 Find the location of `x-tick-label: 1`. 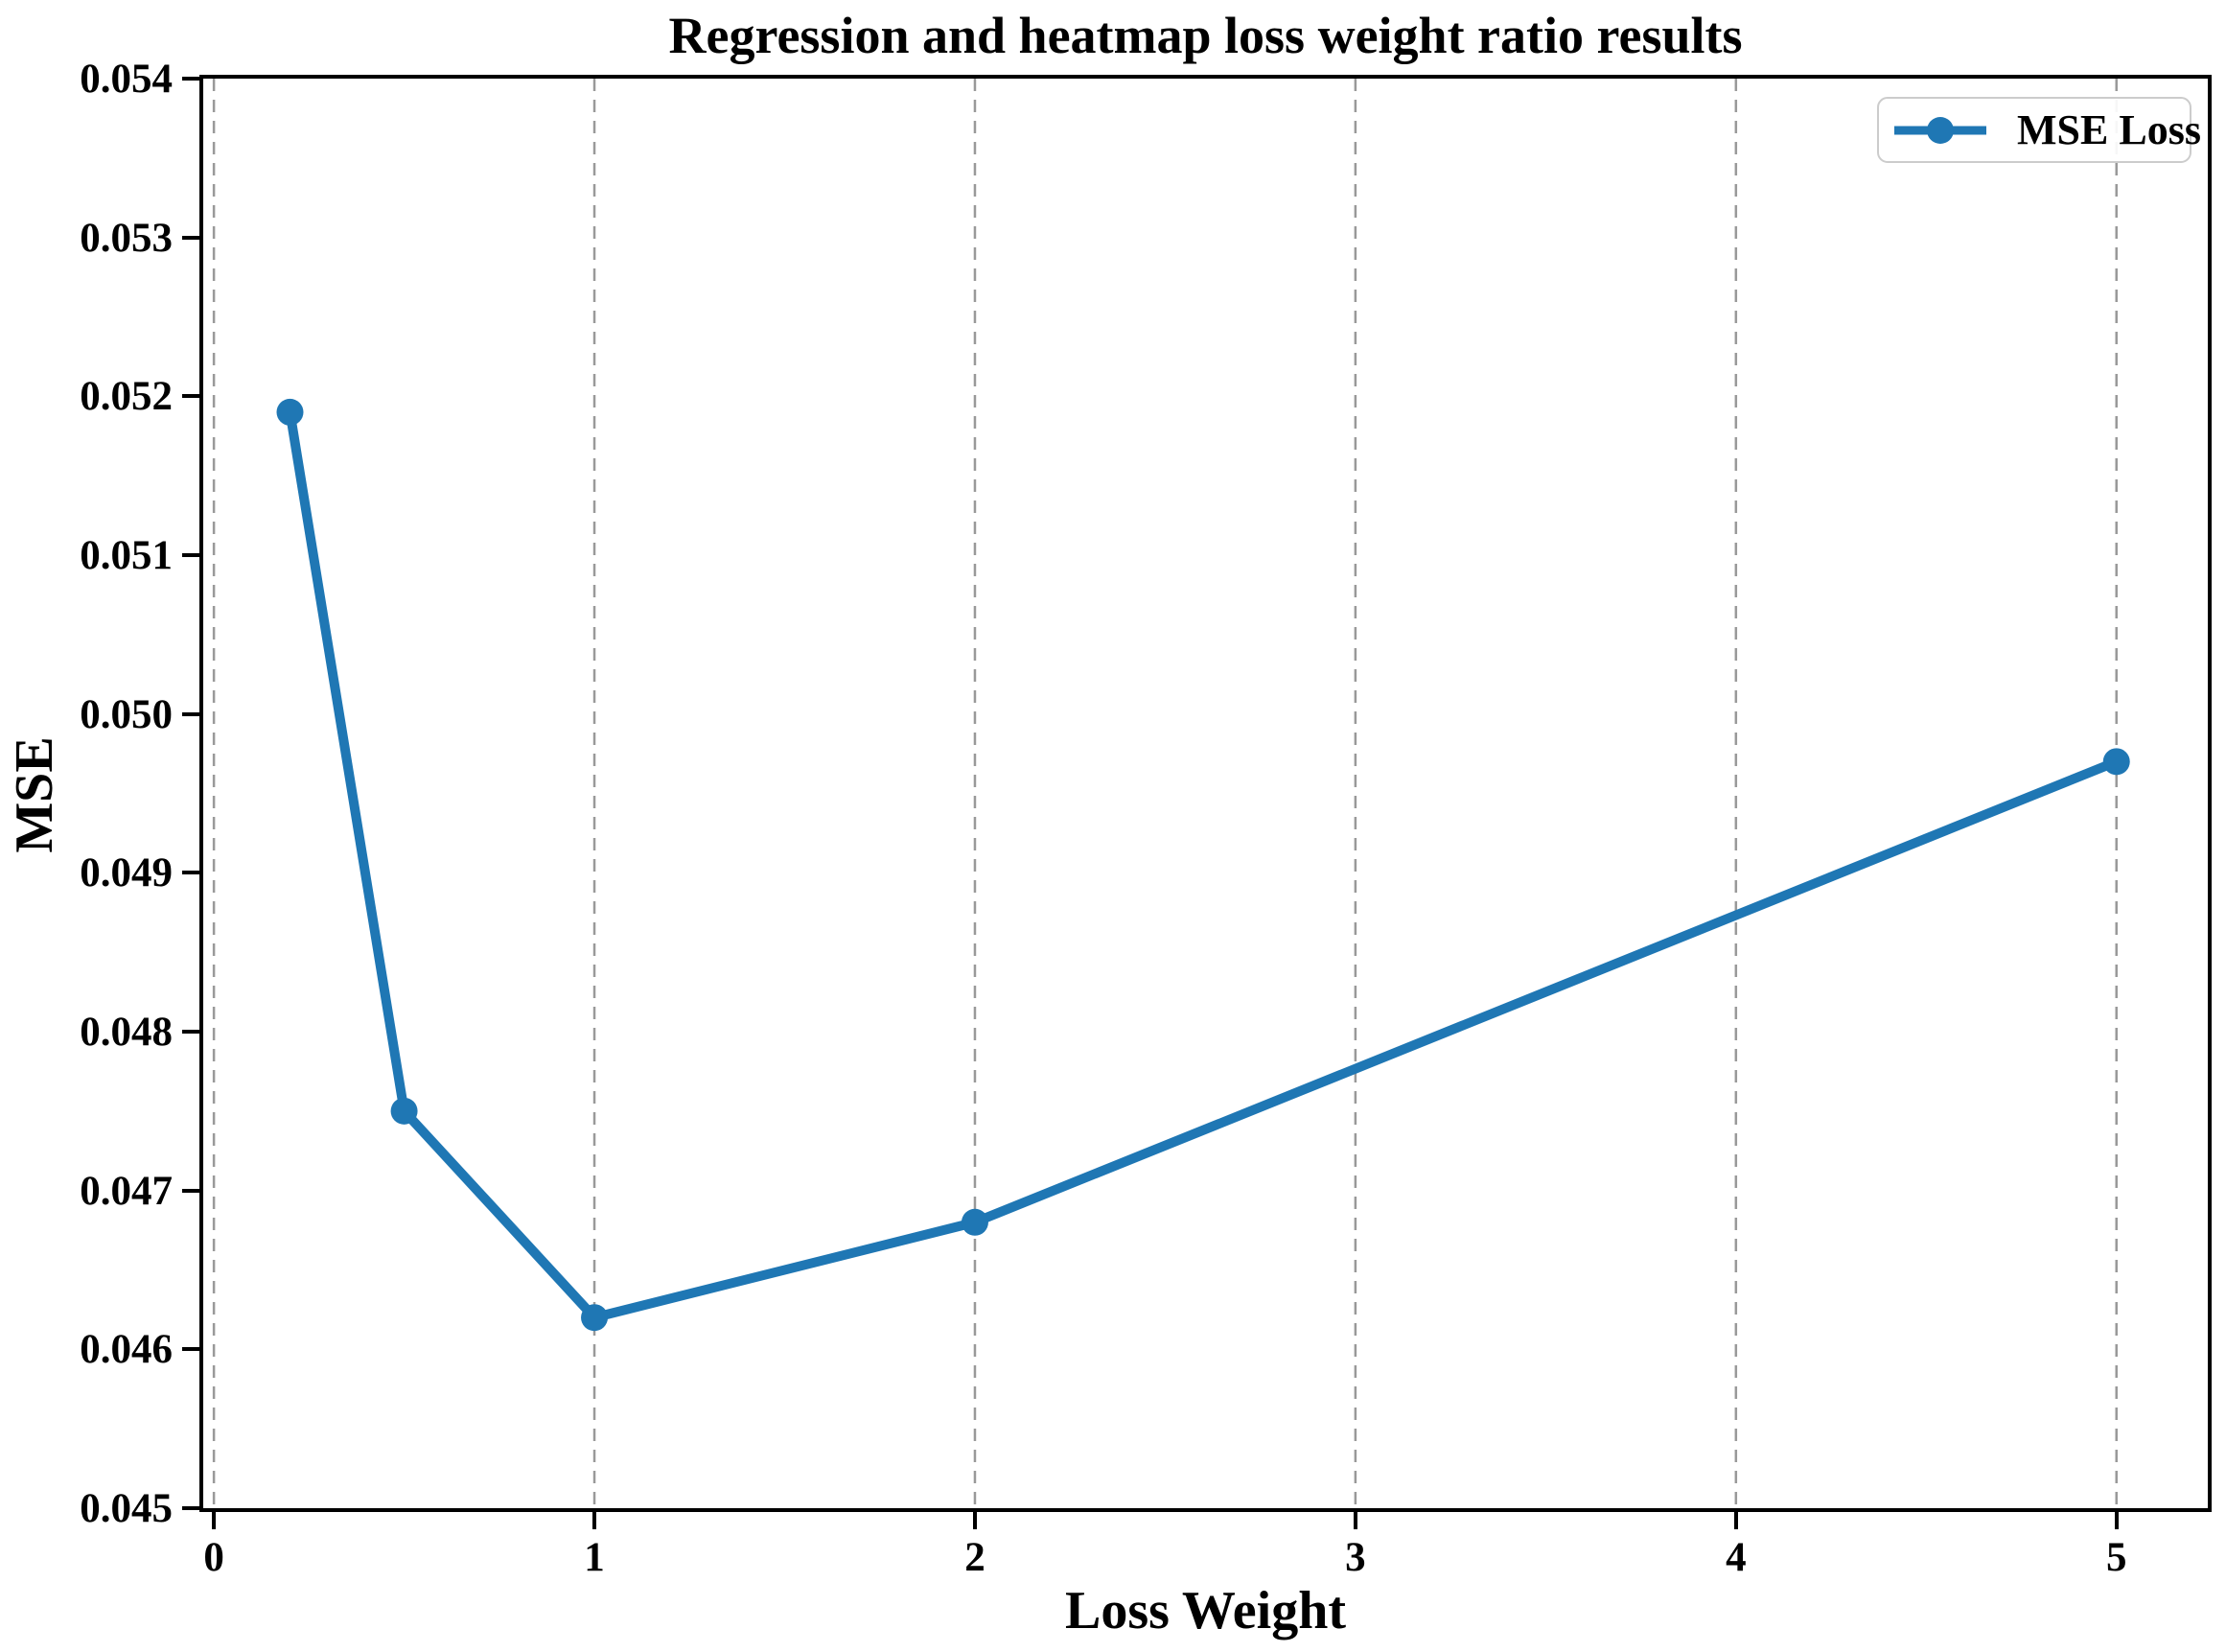

x-tick-label: 1 is located at coordinates (594, 1557).